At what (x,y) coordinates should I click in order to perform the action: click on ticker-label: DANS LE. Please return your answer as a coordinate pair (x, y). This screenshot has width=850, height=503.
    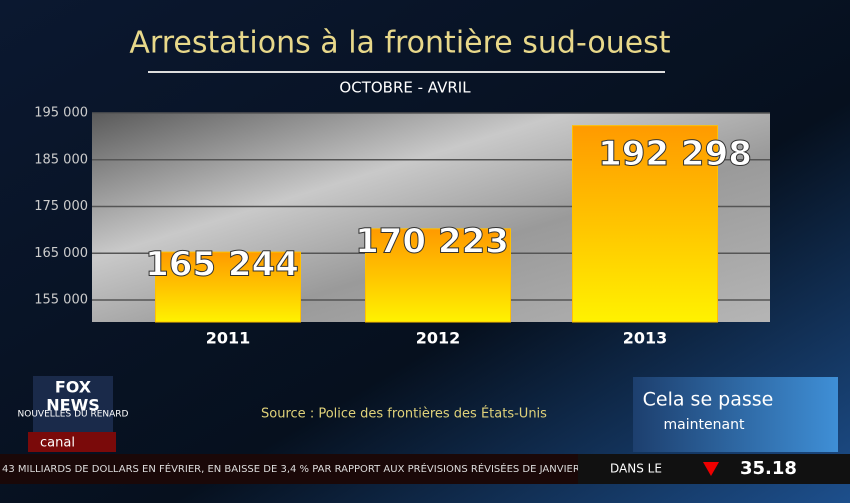
    Looking at the image, I should click on (636, 469).